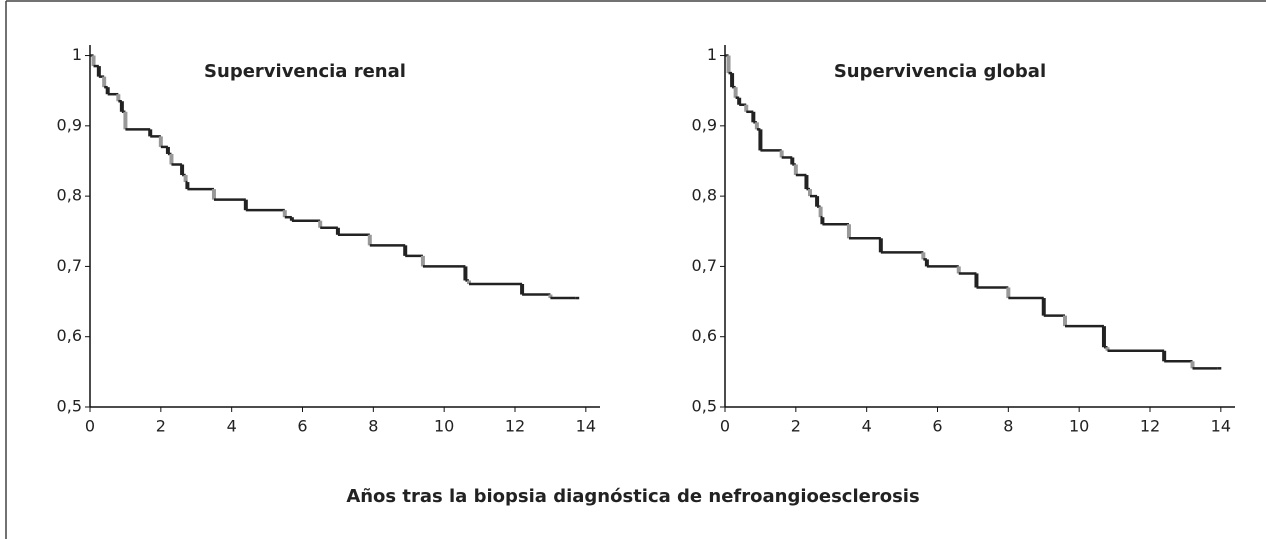 This screenshot has height=539, width=1266. I want to click on chart-title: Supervivencia renal, so click(305, 71).